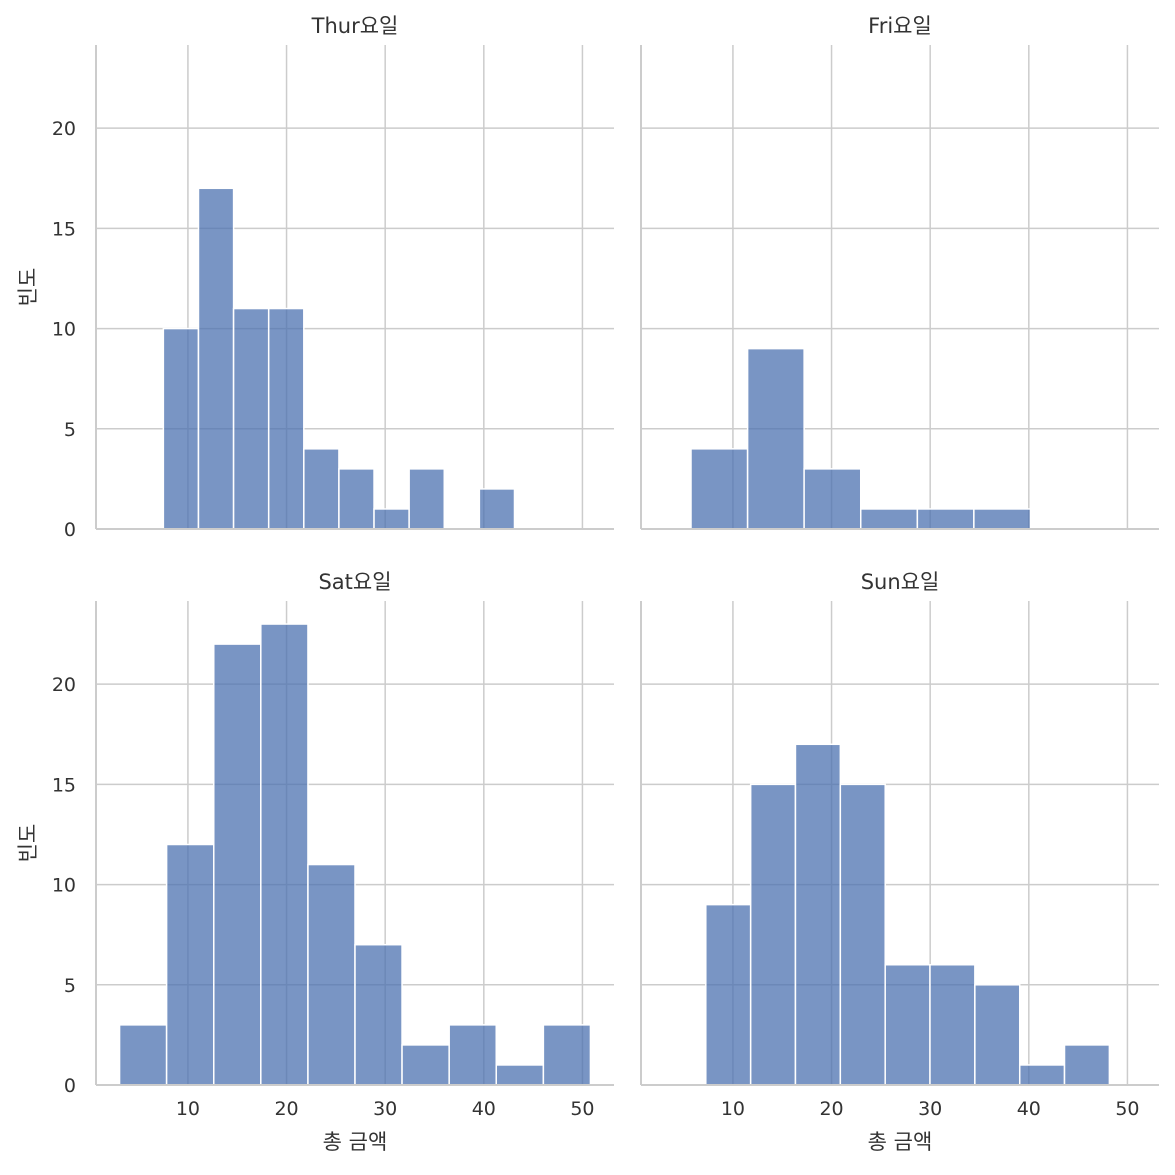 The height and width of the screenshot is (1175, 1175). Describe the element at coordinates (354, 582) in the screenshot. I see `panel-title: Sat요일` at that location.